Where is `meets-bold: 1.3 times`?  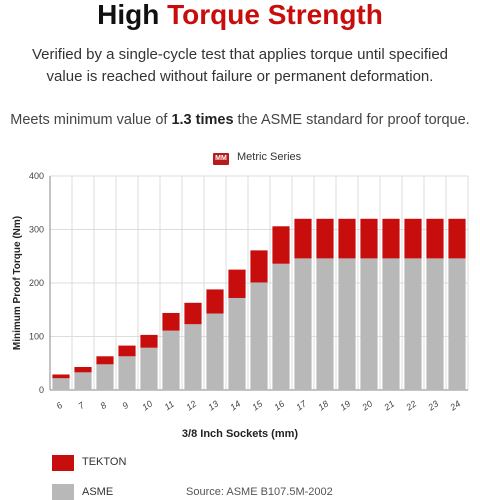
meets-bold: 1.3 times is located at coordinates (202, 120).